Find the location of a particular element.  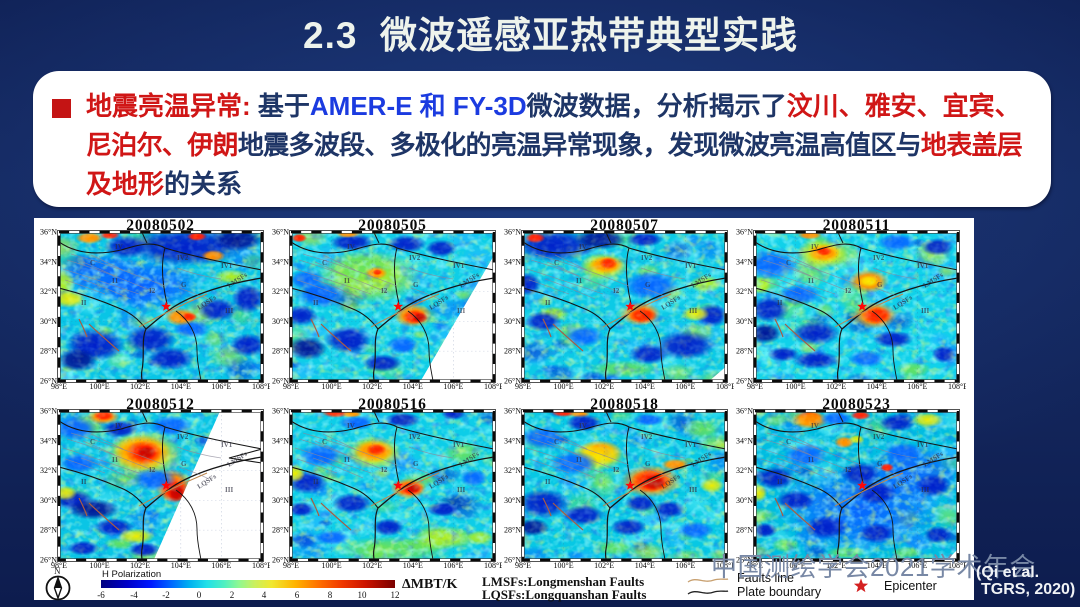

svg-text: N is located at coordinates (57, 571).